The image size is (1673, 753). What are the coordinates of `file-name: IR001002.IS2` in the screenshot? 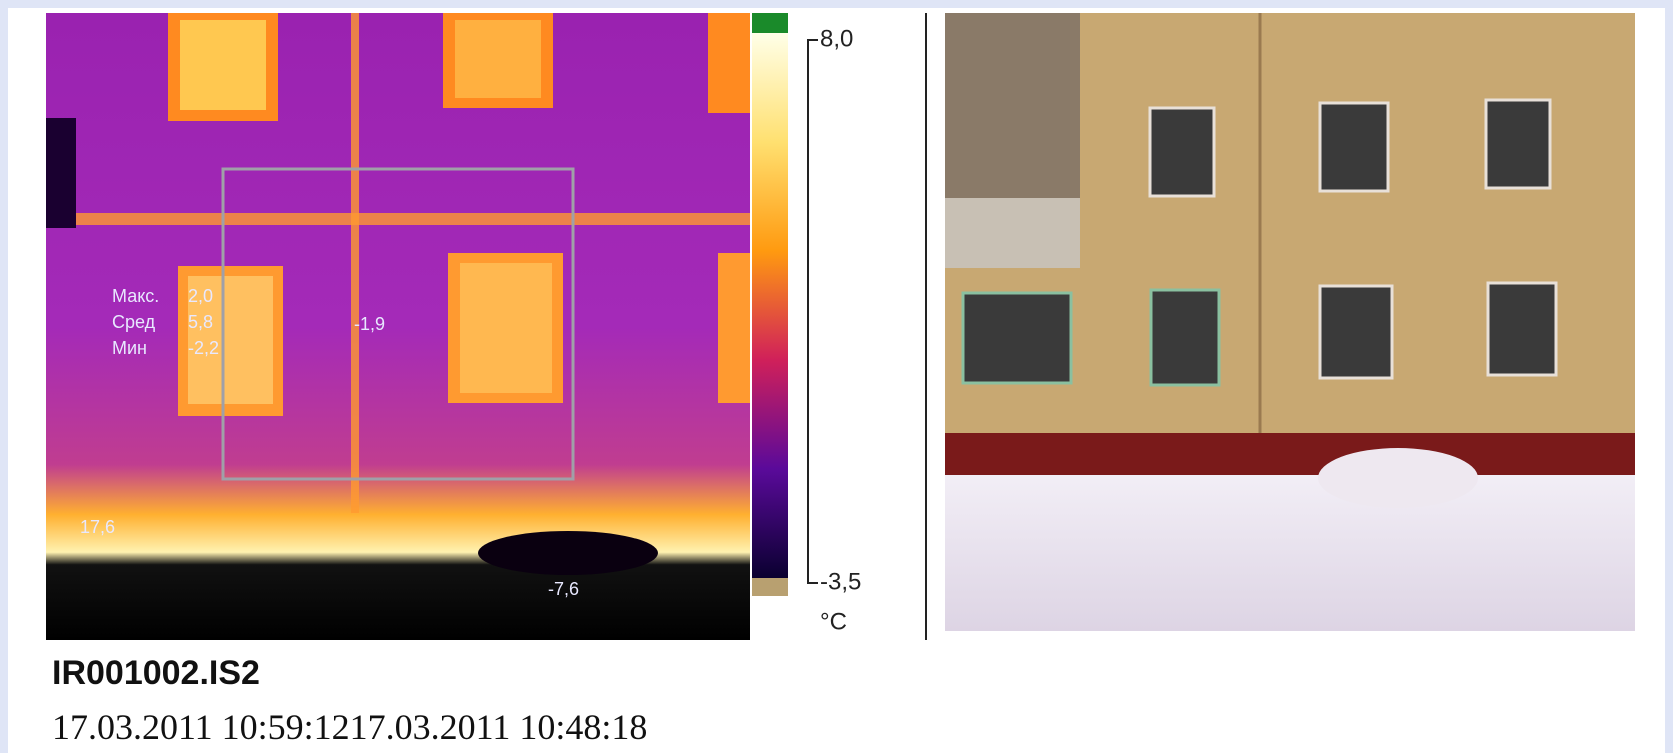 It's located at (156, 673).